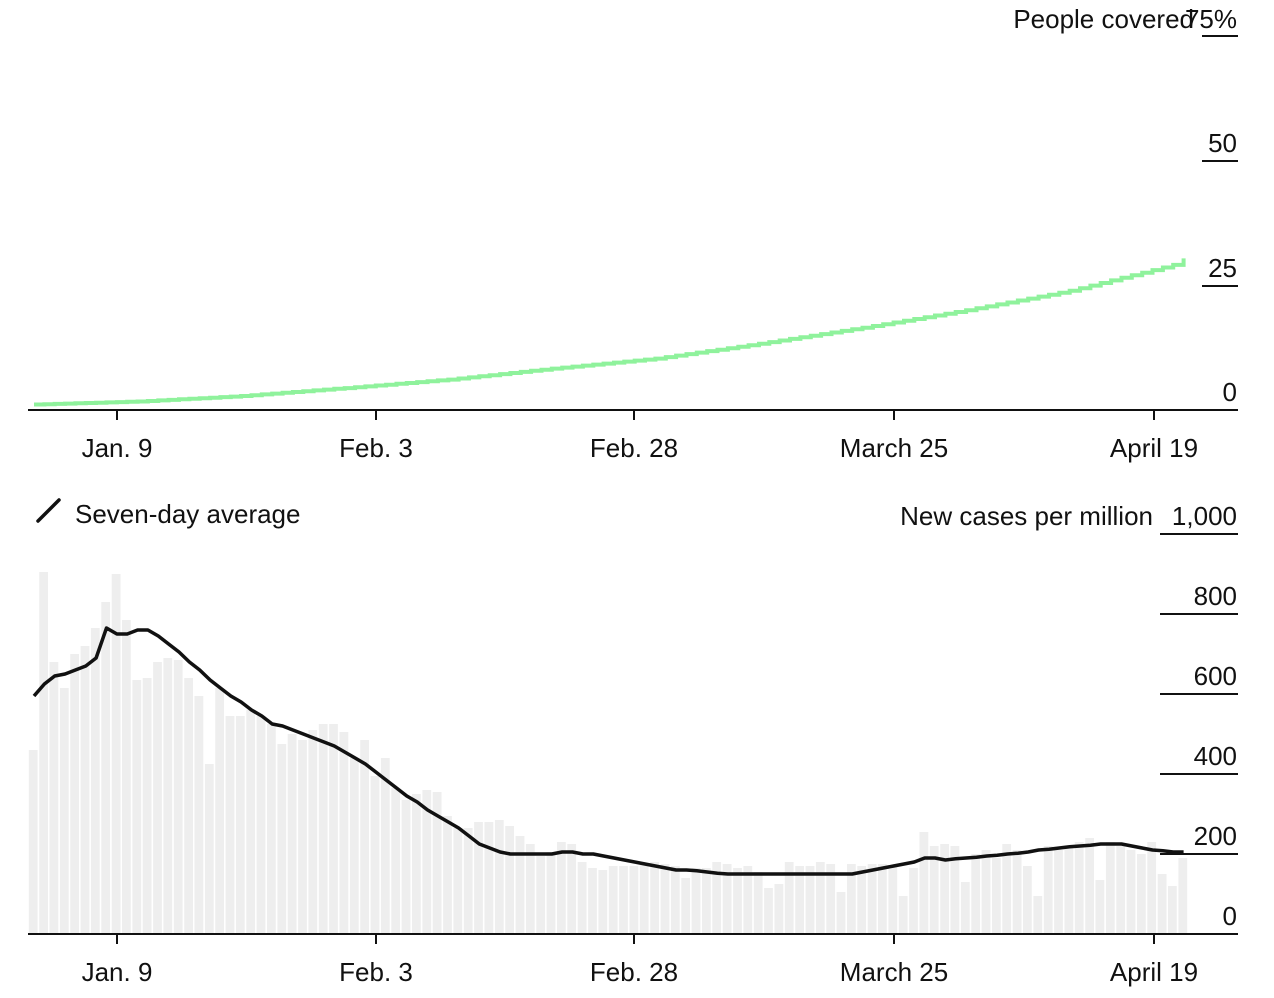 This screenshot has height=998, width=1274. What do you see at coordinates (1215, 676) in the screenshot?
I see `cases-y-tick-600: 600` at bounding box center [1215, 676].